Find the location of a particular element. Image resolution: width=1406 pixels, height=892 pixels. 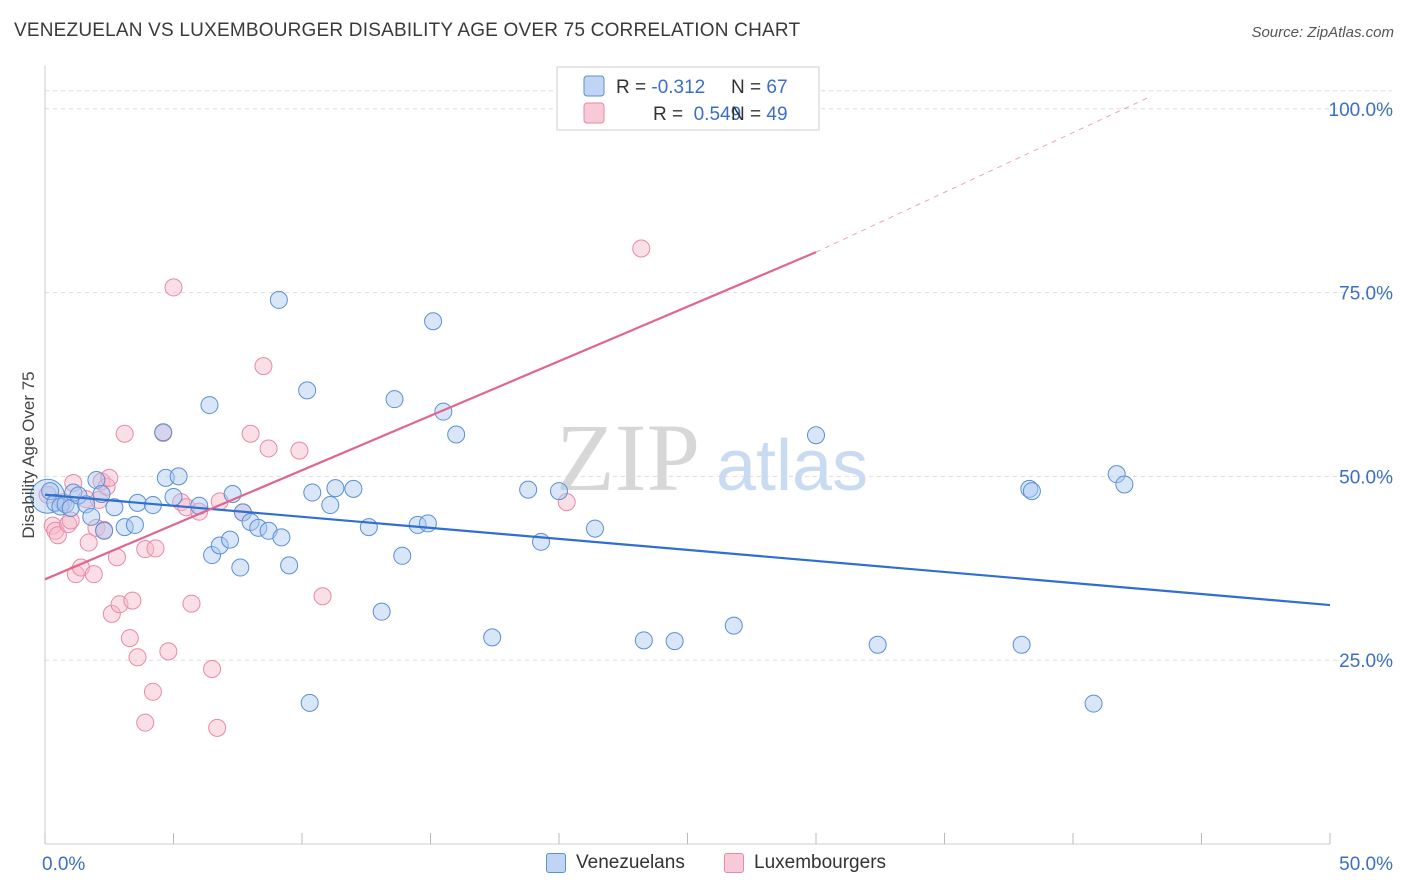

svg-text: R = -0.312 is located at coordinates (660, 87).